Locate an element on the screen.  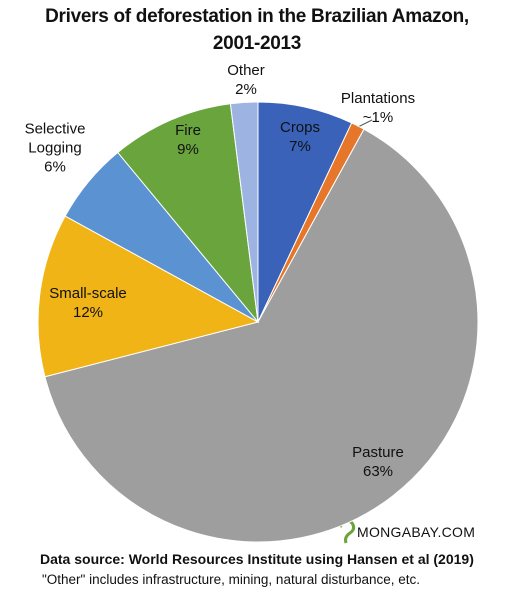
category-label: Other is located at coordinates (246, 70).